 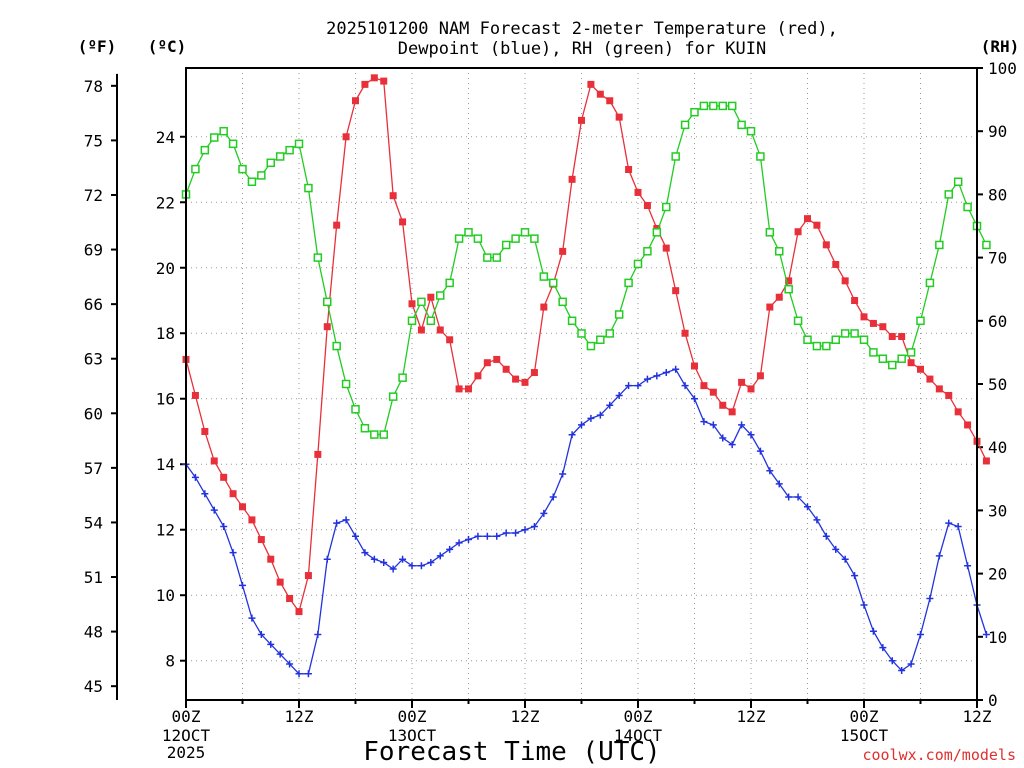 What do you see at coordinates (165, 202) in the screenshot?
I see `celsius-tick-label: 22` at bounding box center [165, 202].